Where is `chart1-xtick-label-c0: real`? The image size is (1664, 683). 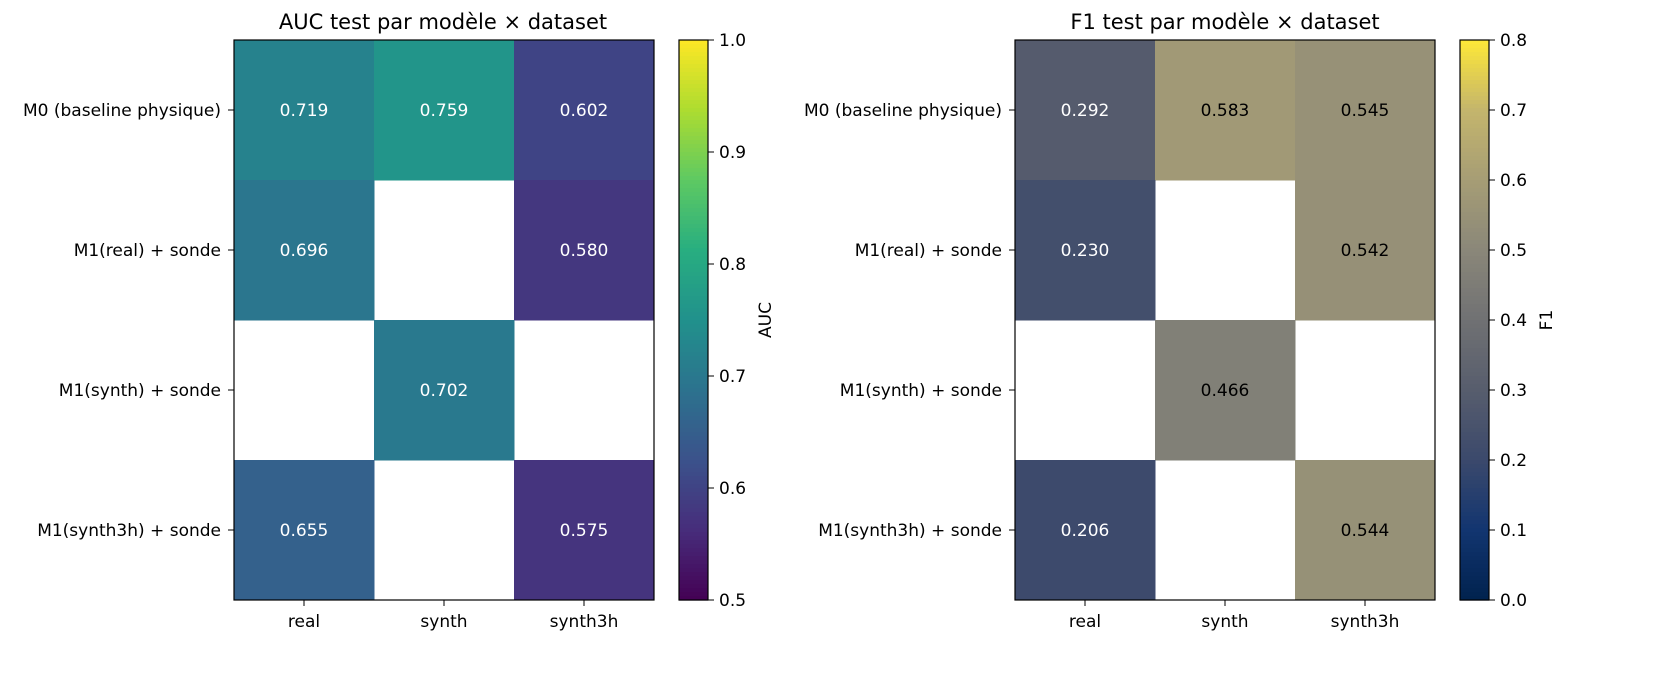 chart1-xtick-label-c0: real is located at coordinates (304, 622).